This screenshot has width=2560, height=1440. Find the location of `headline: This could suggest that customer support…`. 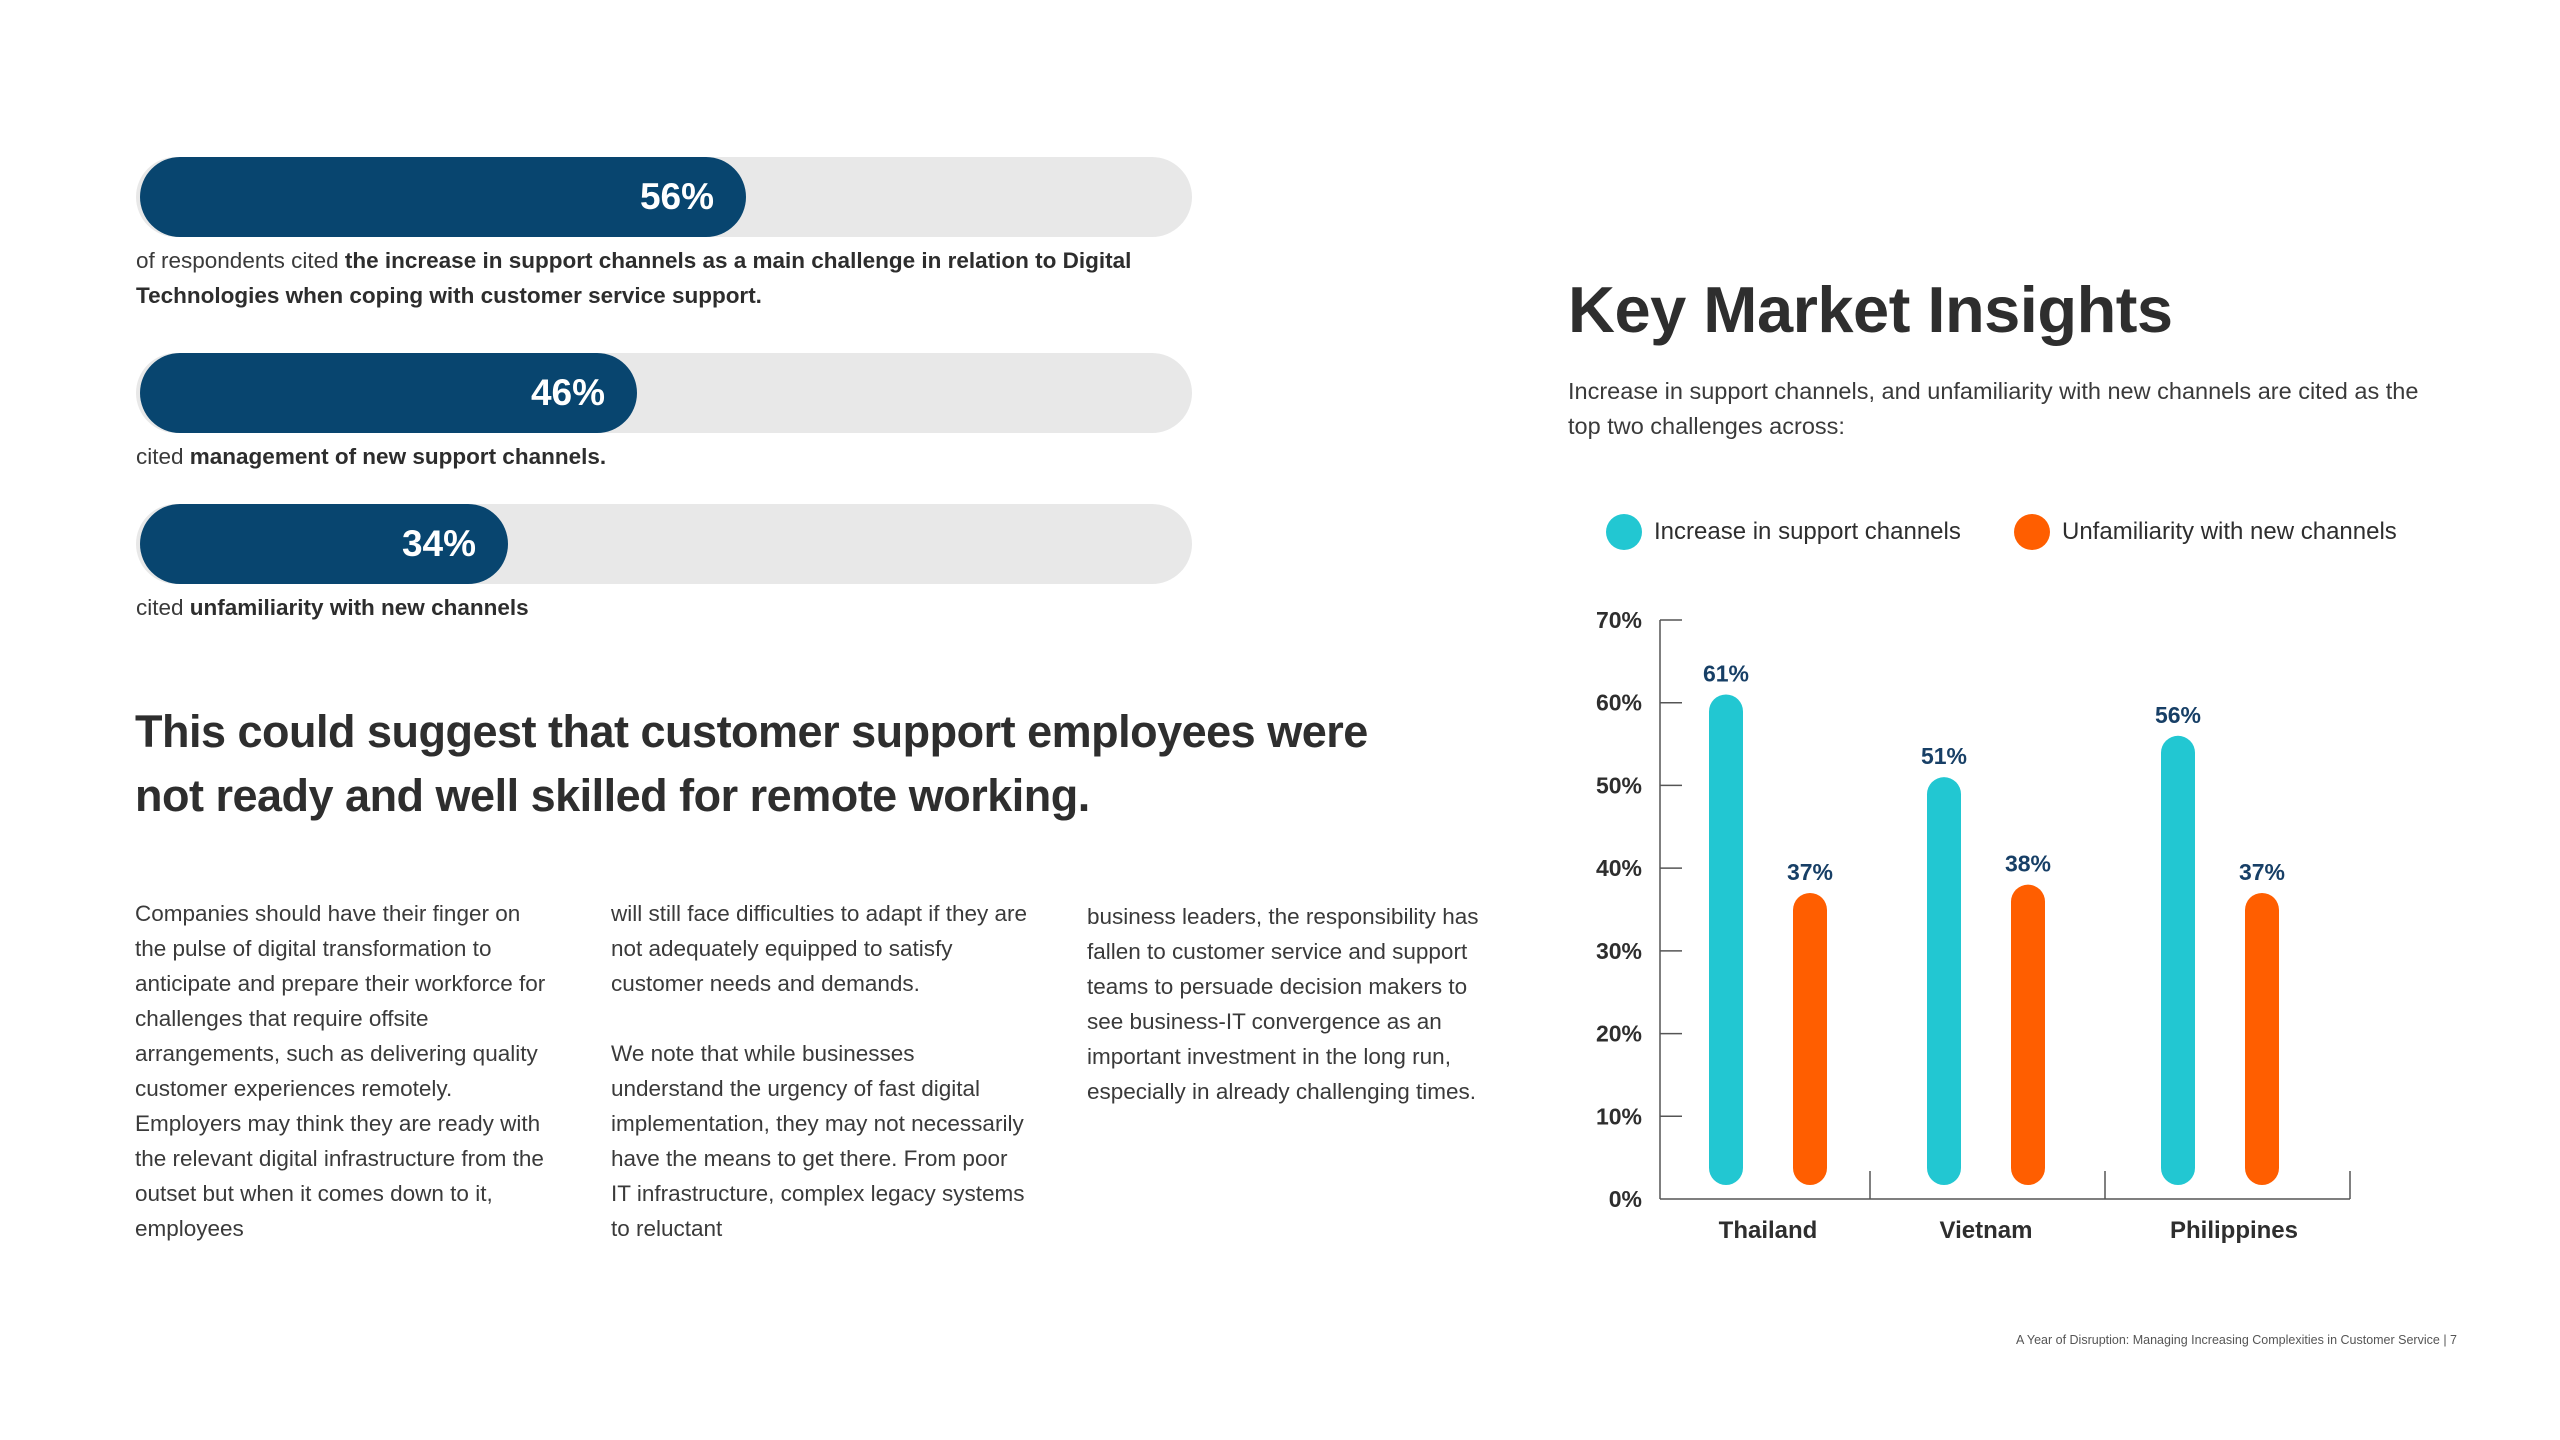

headline: This could suggest that customer support… is located at coordinates (751, 763).